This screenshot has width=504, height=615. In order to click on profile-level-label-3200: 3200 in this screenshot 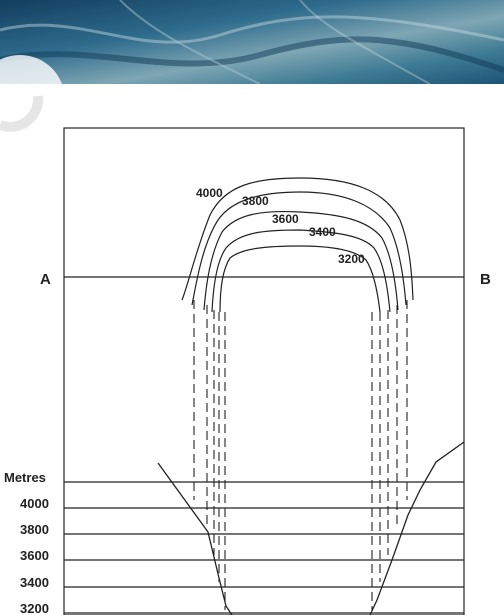, I will do `click(34, 608)`.